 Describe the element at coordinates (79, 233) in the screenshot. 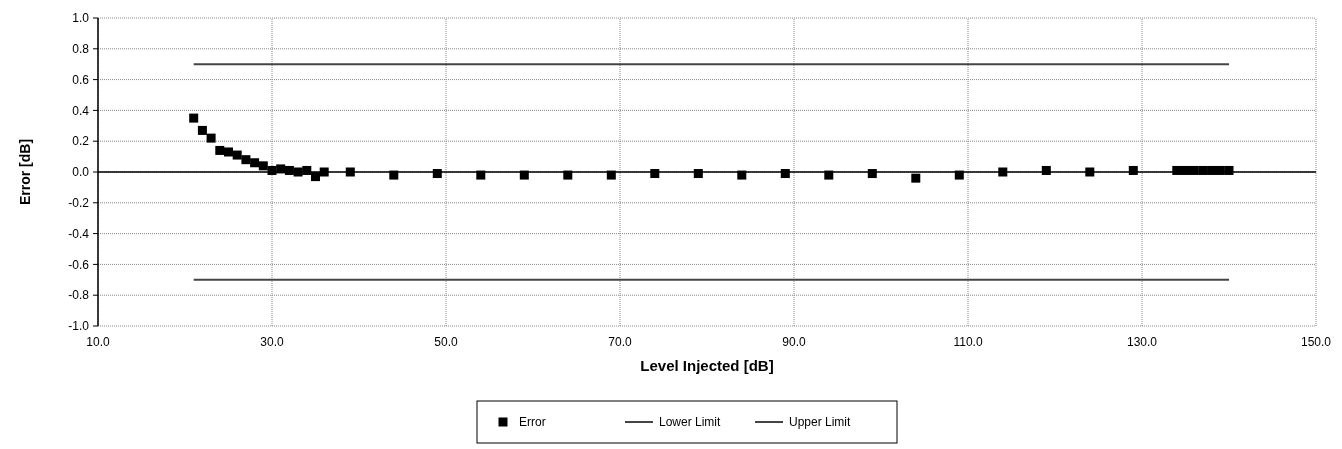

I see `y-tick-label: -0.4` at that location.